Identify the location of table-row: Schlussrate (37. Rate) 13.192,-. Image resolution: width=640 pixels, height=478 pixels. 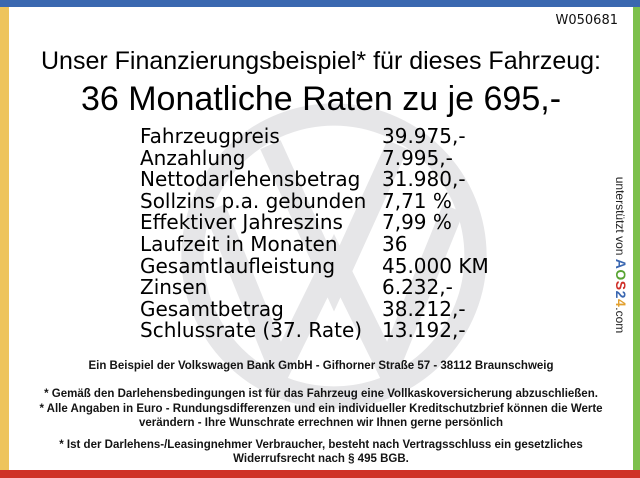
(375, 331).